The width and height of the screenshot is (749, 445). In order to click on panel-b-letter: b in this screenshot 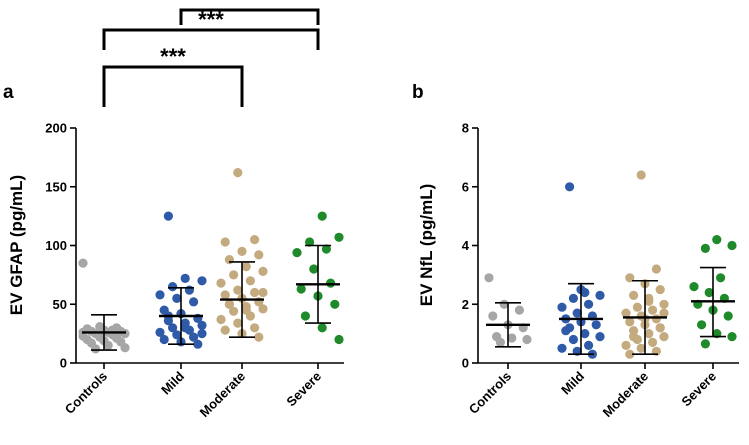, I will do `click(418, 92)`.